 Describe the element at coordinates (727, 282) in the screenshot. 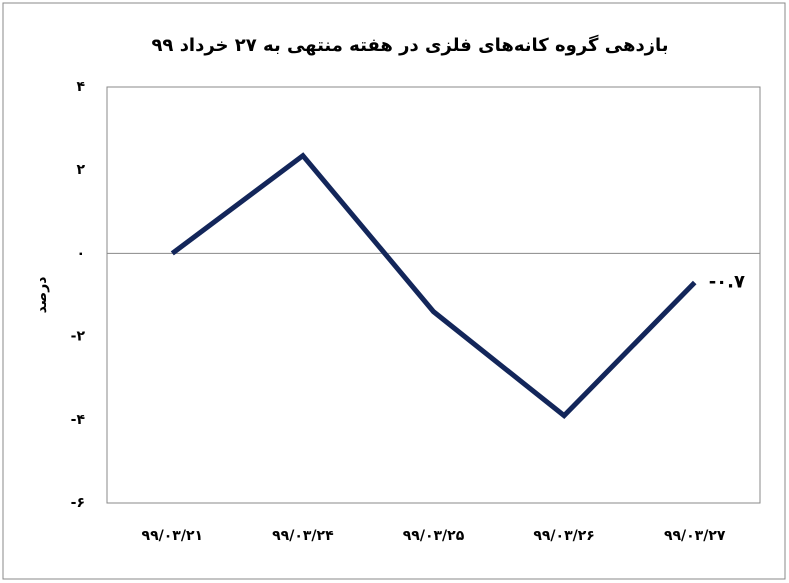

I see `data-label: -۰.۷` at that location.